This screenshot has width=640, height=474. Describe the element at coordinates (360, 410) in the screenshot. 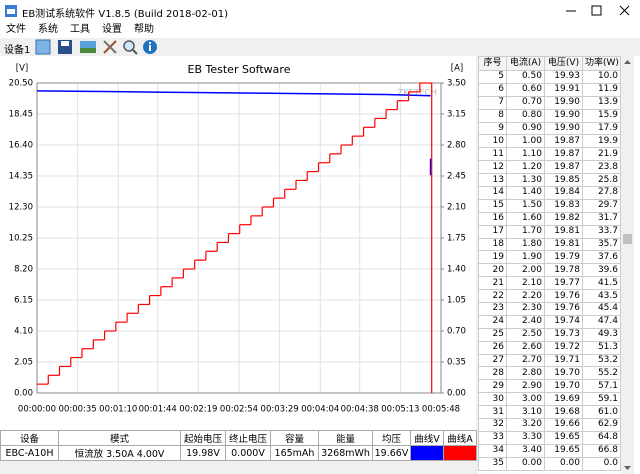

I see `x-tick-label: 00:04:38` at that location.